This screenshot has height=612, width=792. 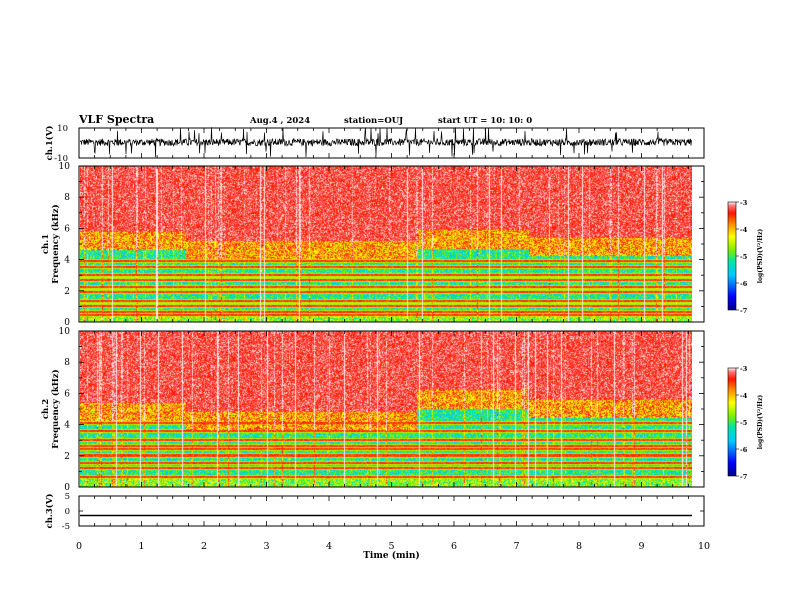 I want to click on start-time-label: start UT = 10: 10: 0, so click(x=485, y=121).